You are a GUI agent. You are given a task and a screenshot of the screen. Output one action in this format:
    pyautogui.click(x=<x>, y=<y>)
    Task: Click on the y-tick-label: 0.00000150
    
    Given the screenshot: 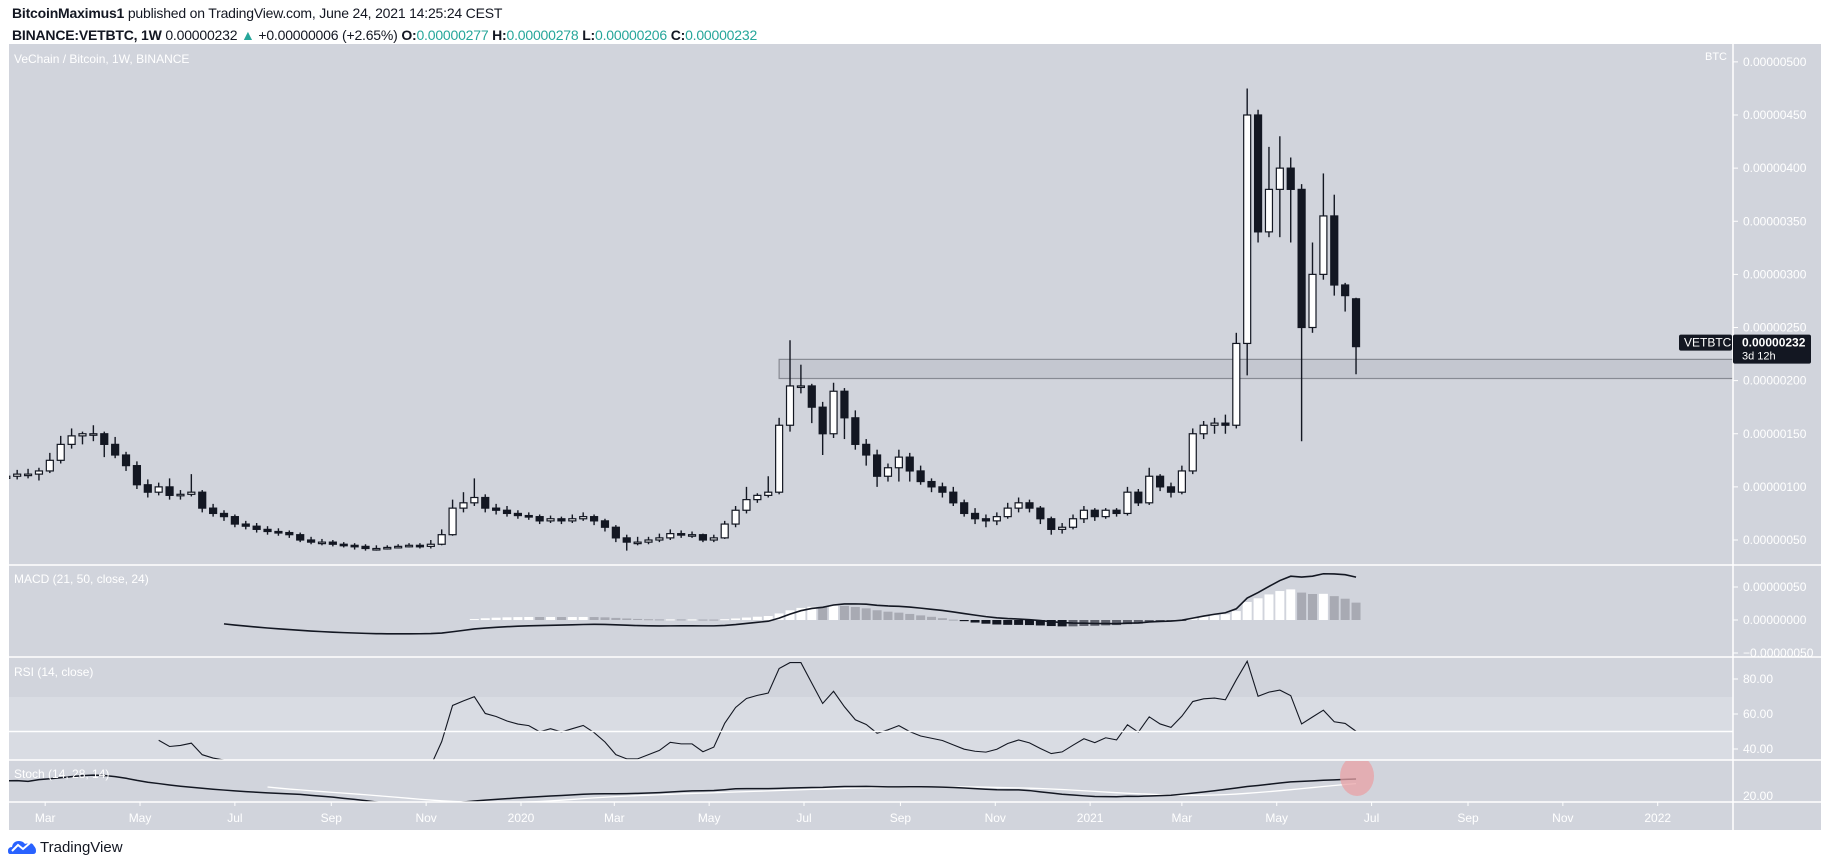 What is the action you would take?
    pyautogui.click(x=1775, y=434)
    